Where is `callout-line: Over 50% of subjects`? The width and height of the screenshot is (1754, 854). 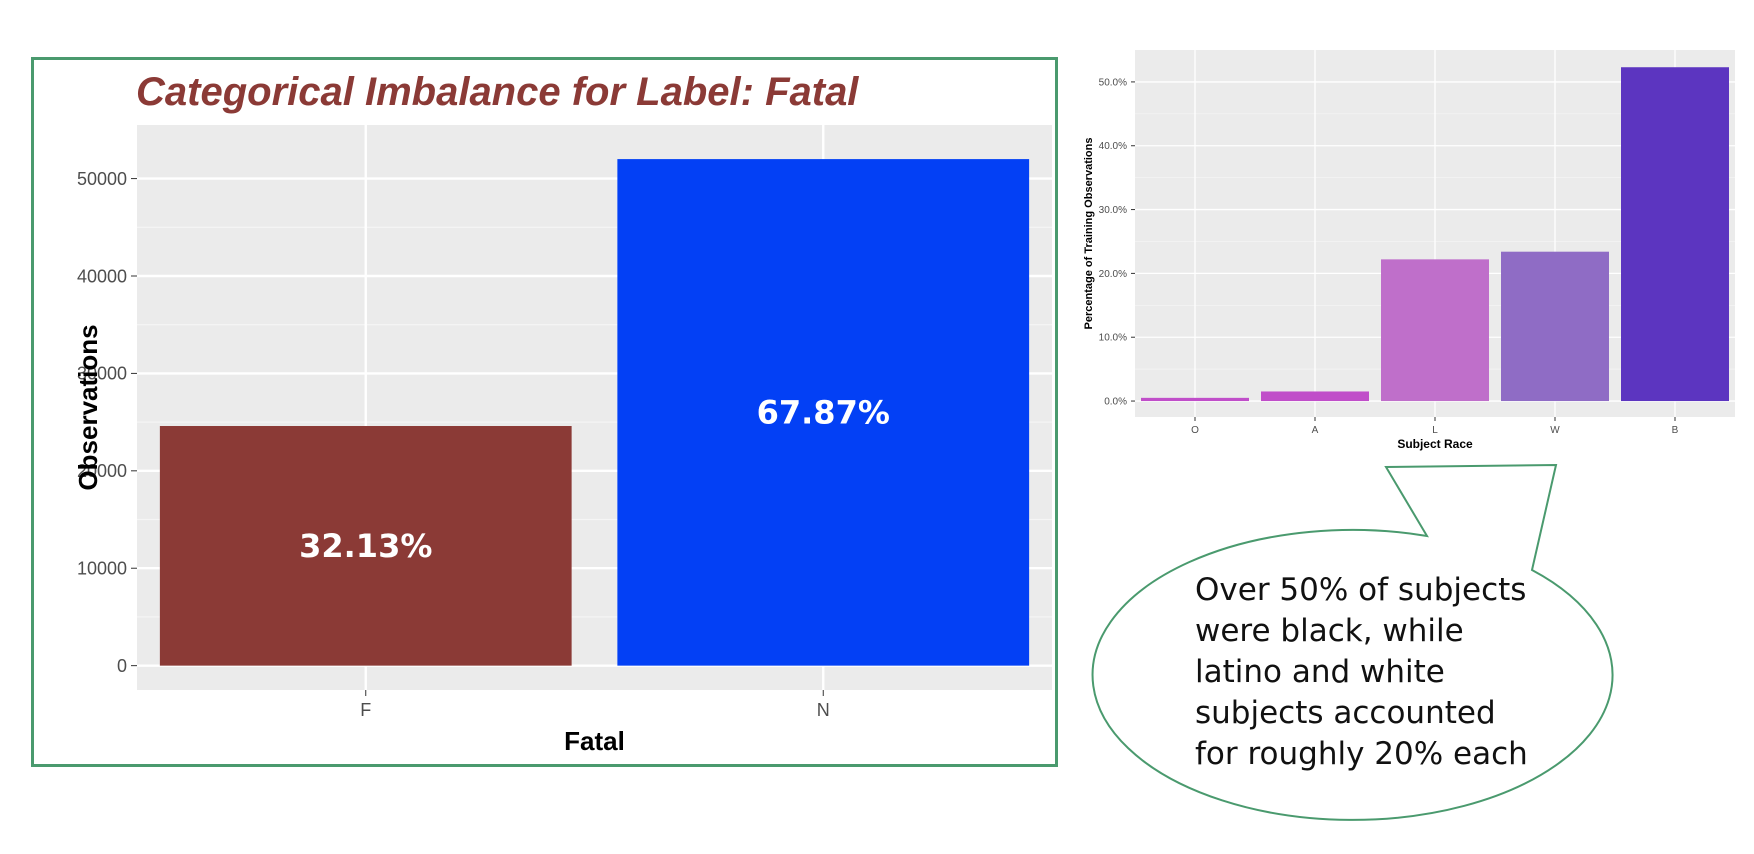 callout-line: Over 50% of subjects is located at coordinates (1361, 590).